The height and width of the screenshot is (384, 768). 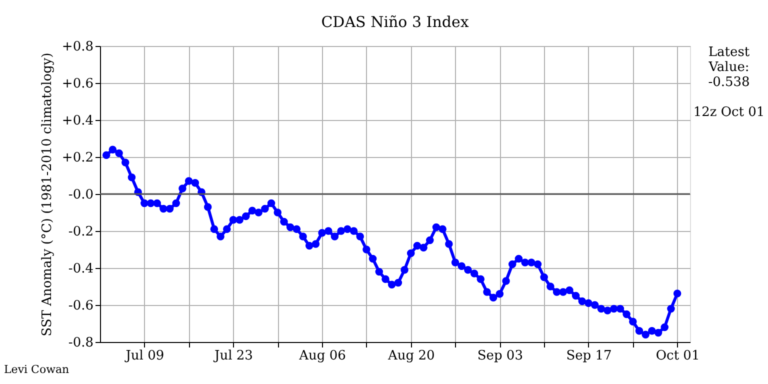 What do you see at coordinates (81, 232) in the screenshot?
I see `y-tick-label: -0.2` at bounding box center [81, 232].